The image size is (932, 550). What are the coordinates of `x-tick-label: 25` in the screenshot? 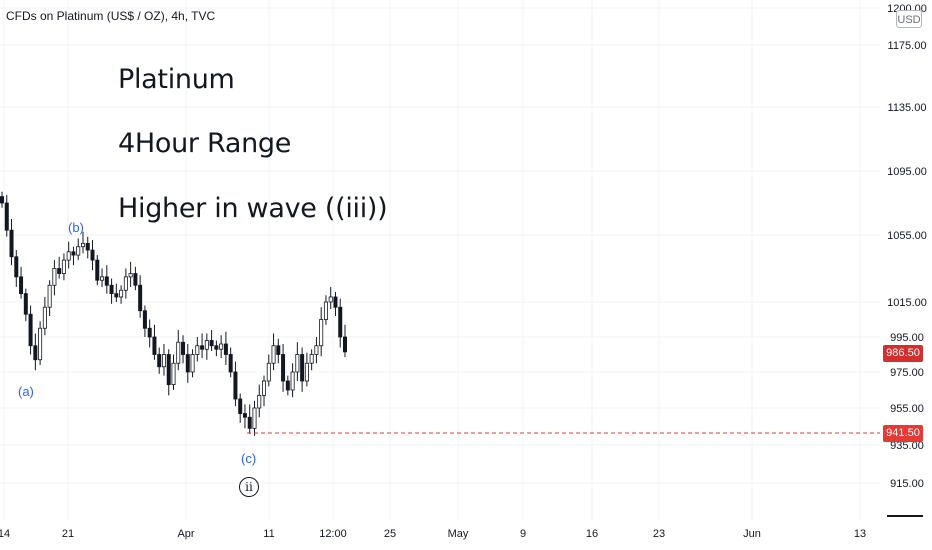 It's located at (390, 534).